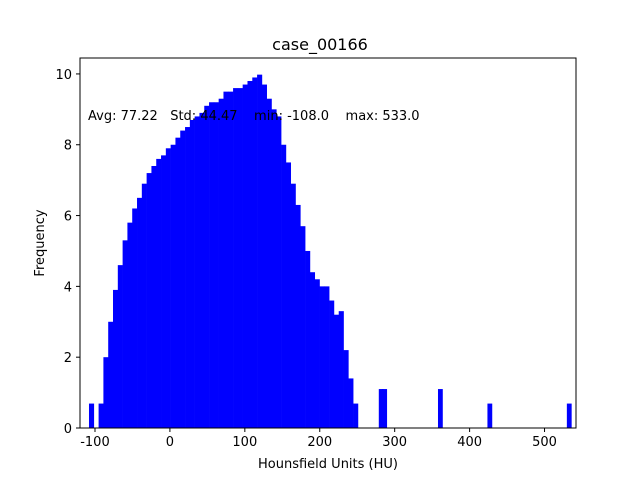  What do you see at coordinates (95, 442) in the screenshot?
I see `x-tick-label: -100` at bounding box center [95, 442].